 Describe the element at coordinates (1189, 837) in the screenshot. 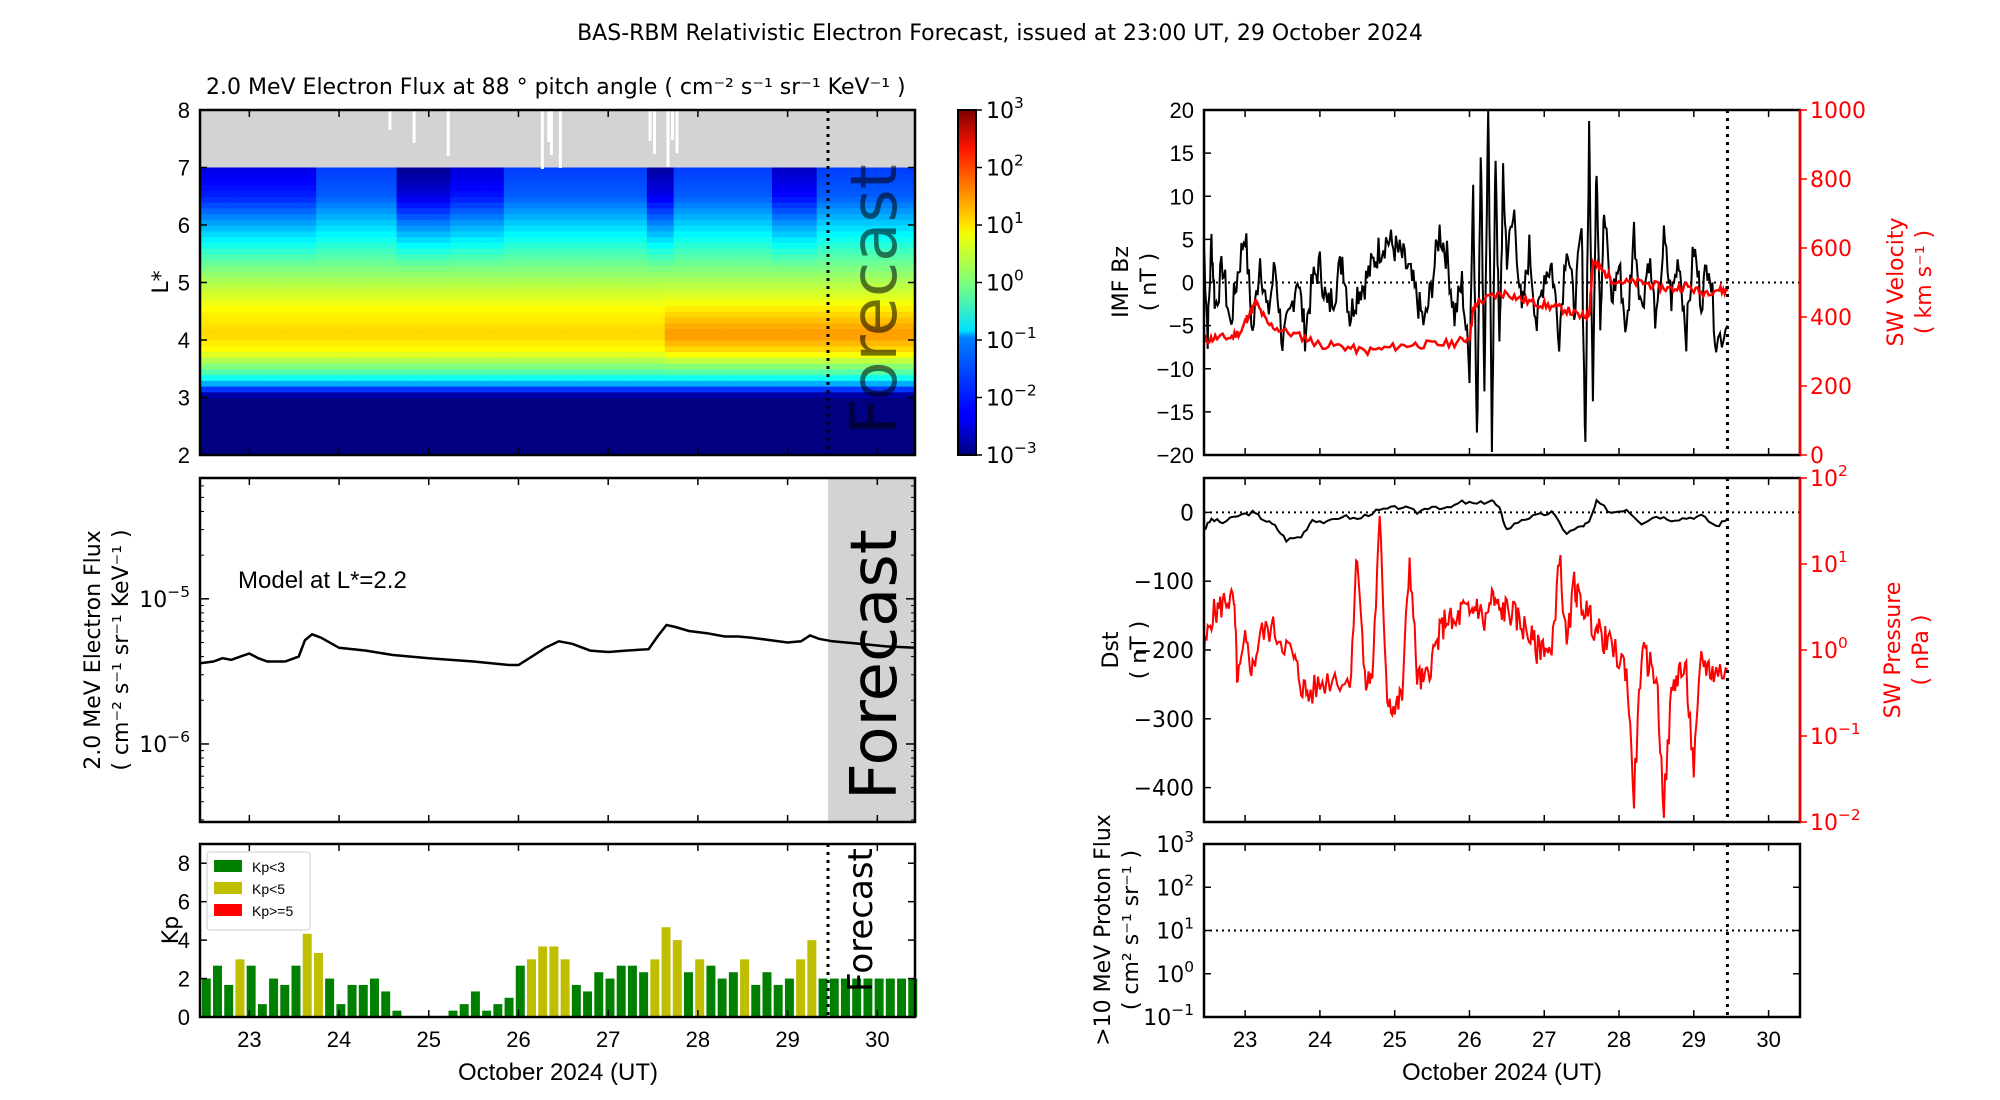

I see `y-tick-label-exp: 3` at that location.